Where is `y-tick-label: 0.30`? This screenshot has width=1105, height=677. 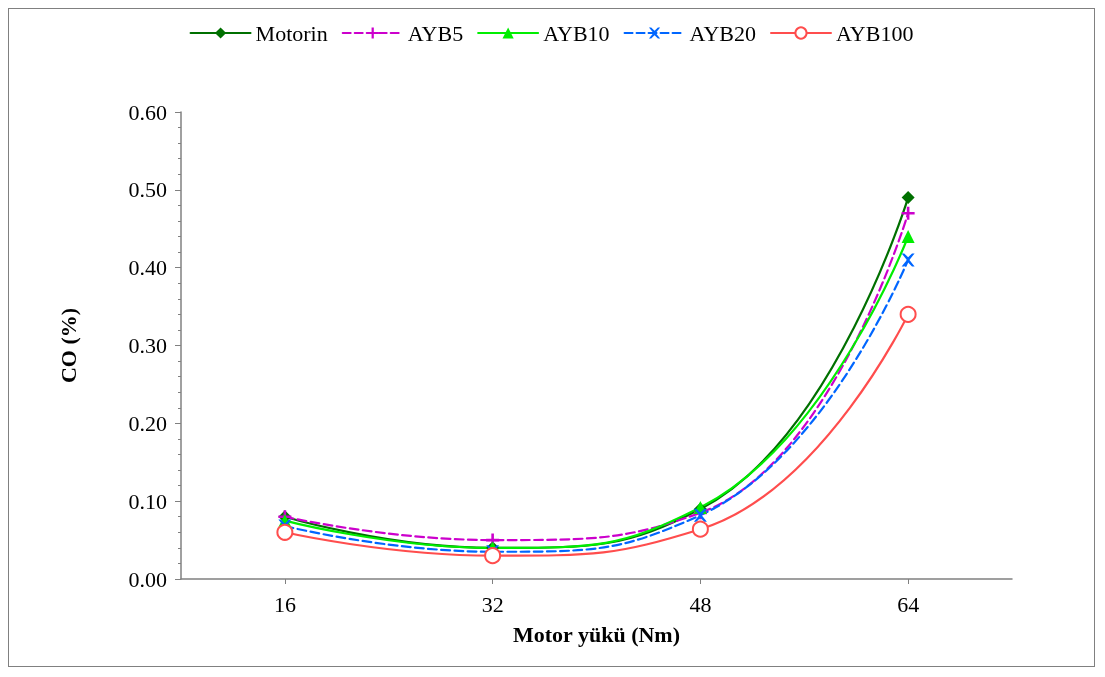
y-tick-label: 0.30 is located at coordinates (147, 345).